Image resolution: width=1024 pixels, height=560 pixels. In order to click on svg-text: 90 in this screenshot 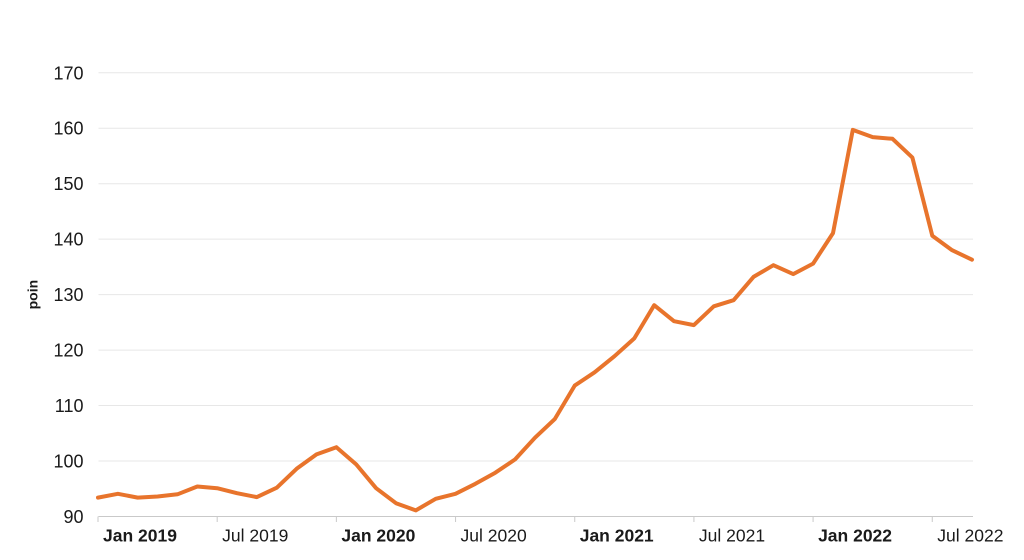, I will do `click(73, 517)`.